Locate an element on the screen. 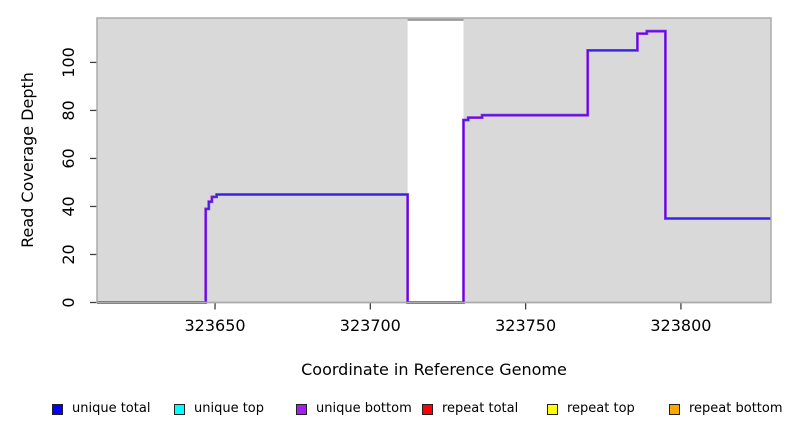 The width and height of the screenshot is (792, 432). legend-label: unique top is located at coordinates (229, 408).